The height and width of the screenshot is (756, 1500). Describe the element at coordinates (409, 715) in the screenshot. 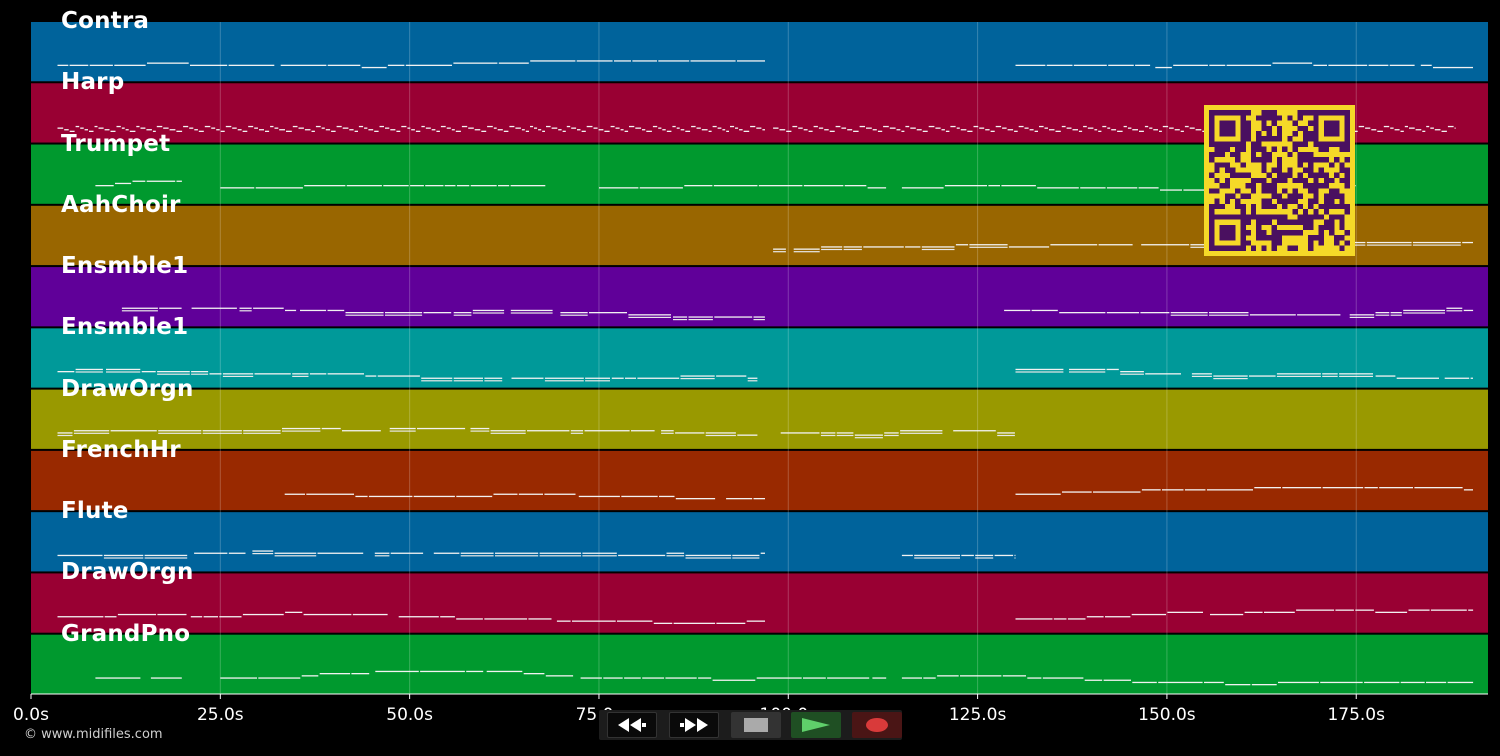

I see `tick-label: 50.0s` at that location.